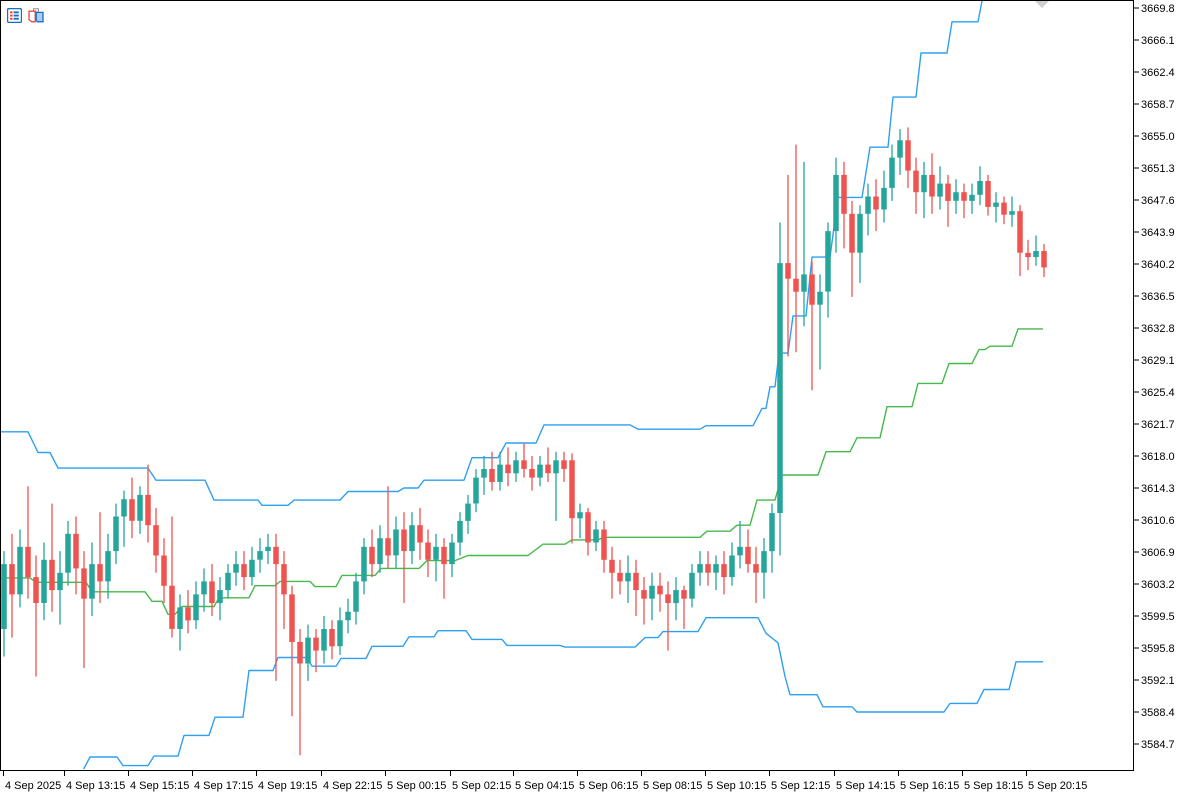 This screenshot has width=1200, height=800. Describe the element at coordinates (1158, 585) in the screenshot. I see `price-axis-label: 3603.2` at that location.